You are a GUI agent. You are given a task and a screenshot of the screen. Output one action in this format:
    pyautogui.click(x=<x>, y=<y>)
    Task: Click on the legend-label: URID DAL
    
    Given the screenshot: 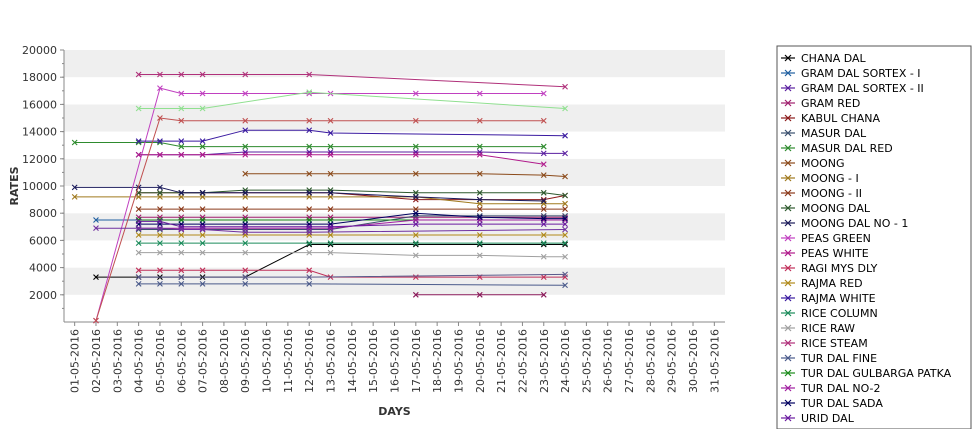 What is the action you would take?
    pyautogui.click(x=828, y=418)
    